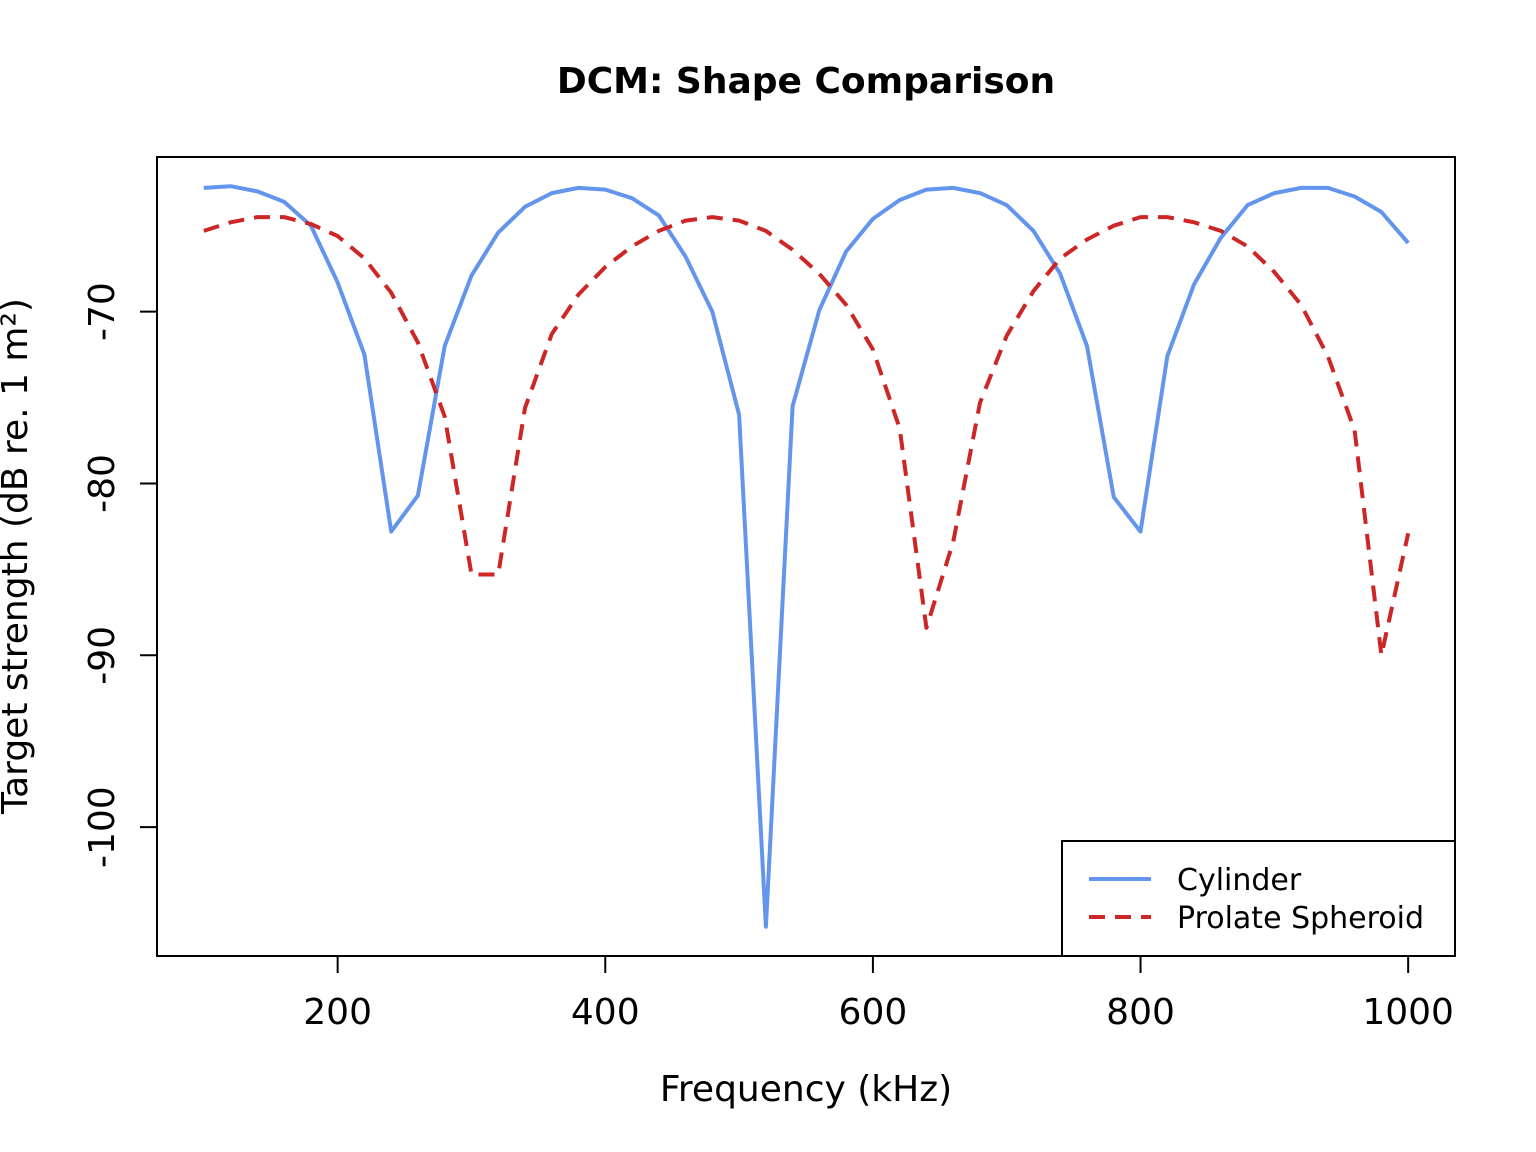 This screenshot has height=1152, width=1536. Describe the element at coordinates (1300, 918) in the screenshot. I see `legend-label-prolate-spheroid: Prolate Spheroid` at that location.